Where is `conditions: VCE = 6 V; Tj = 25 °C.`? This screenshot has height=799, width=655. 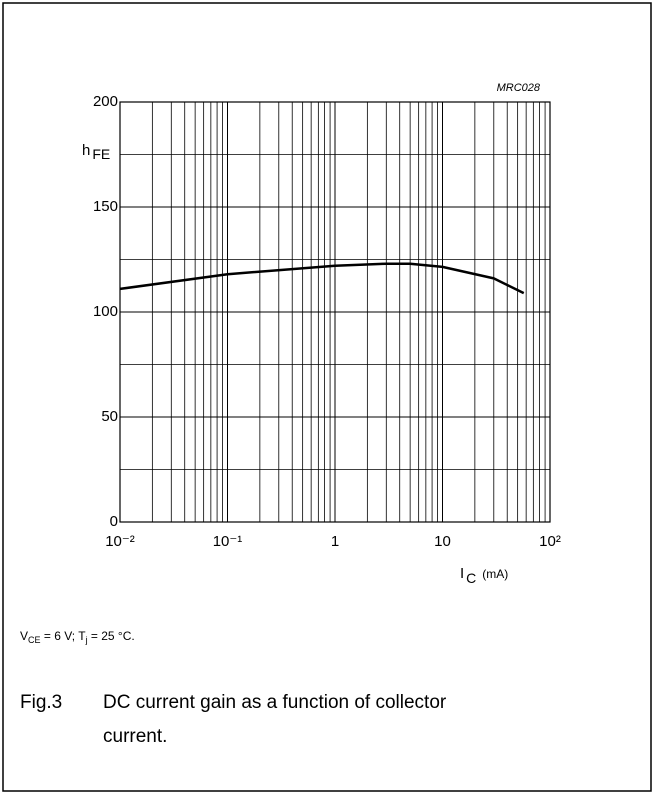
conditions: VCE = 6 V; Tj = 25 °C. is located at coordinates (77, 637).